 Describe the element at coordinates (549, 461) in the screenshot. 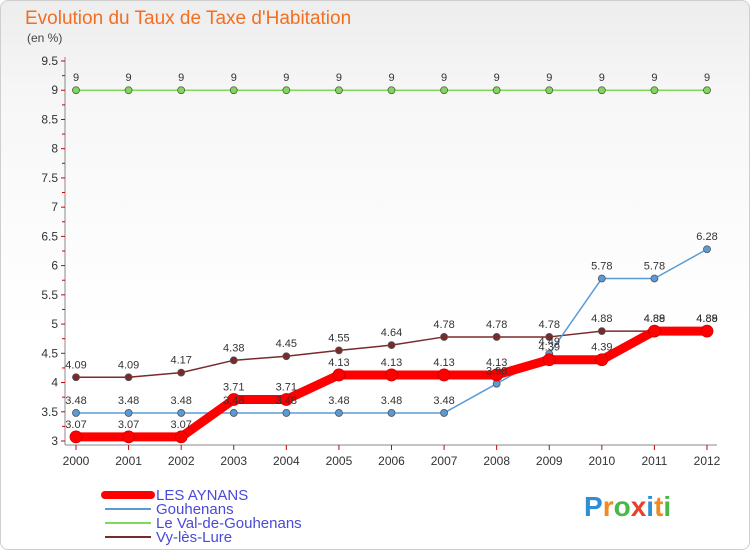

I see `x-tick-label: 2009` at that location.